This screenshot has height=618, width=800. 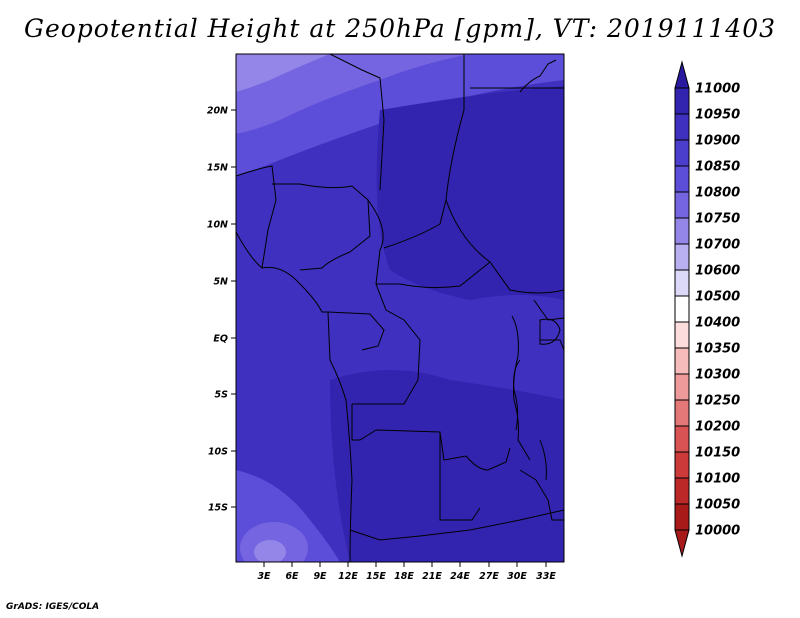 I want to click on colorbar-label: 10700, so click(x=717, y=245).